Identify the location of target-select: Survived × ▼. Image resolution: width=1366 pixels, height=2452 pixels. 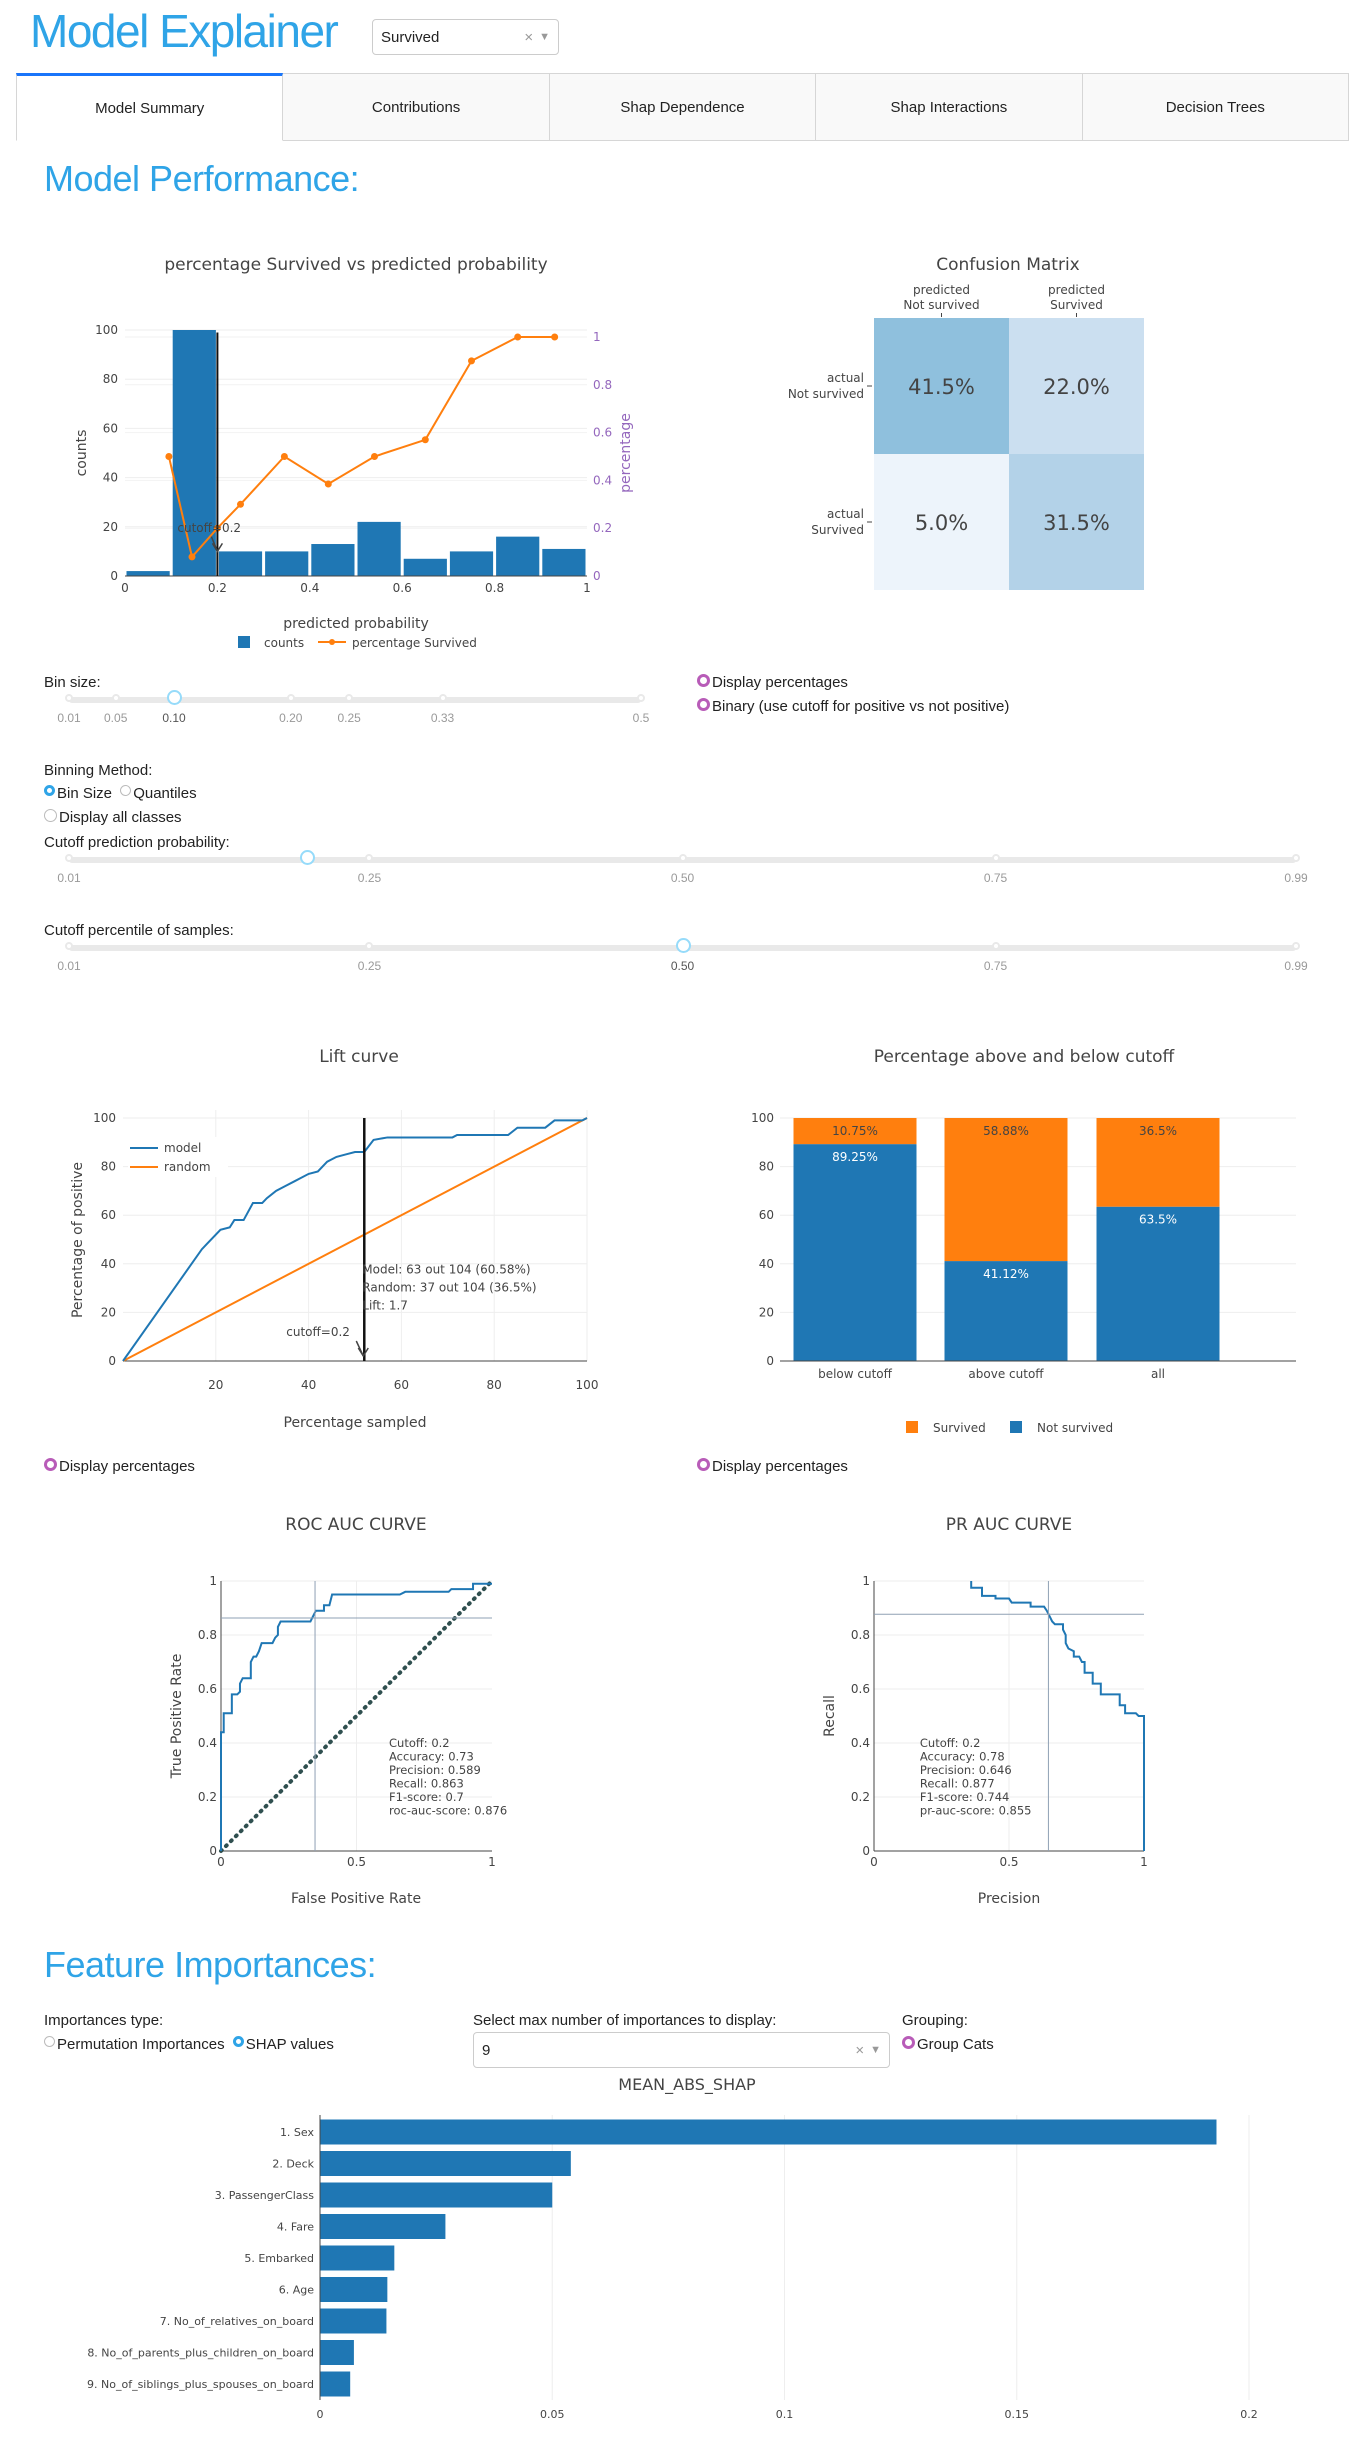
(465, 37).